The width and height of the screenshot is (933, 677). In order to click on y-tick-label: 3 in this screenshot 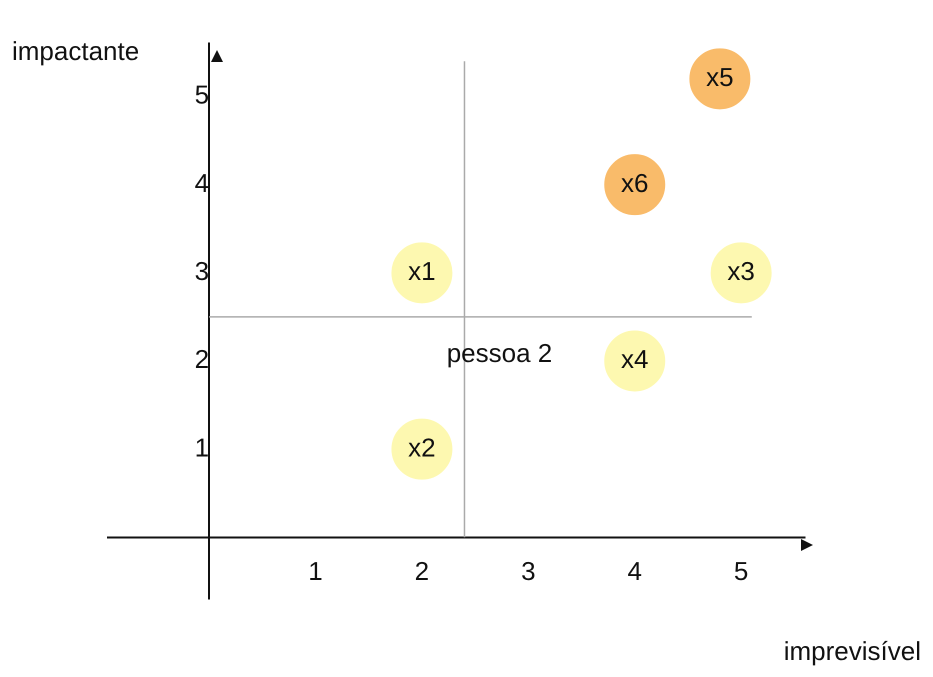, I will do `click(202, 271)`.